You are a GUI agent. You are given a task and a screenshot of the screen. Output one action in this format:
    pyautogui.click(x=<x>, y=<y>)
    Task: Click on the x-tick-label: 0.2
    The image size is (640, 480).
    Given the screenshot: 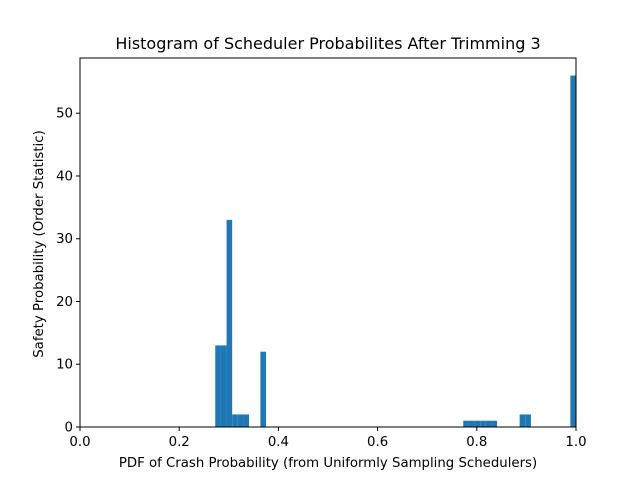 What is the action you would take?
    pyautogui.click(x=179, y=442)
    